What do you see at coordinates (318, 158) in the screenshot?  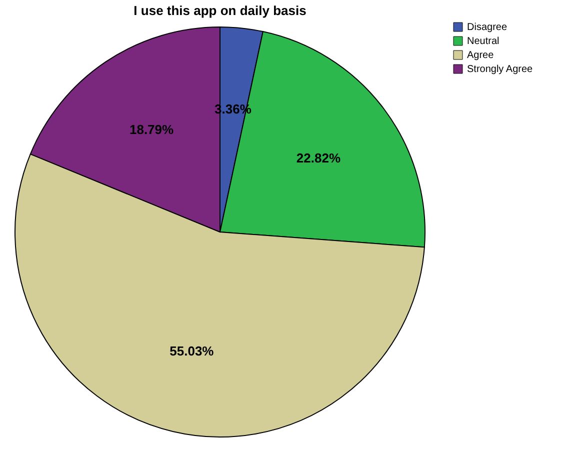 I see `data-label: 22.82%` at bounding box center [318, 158].